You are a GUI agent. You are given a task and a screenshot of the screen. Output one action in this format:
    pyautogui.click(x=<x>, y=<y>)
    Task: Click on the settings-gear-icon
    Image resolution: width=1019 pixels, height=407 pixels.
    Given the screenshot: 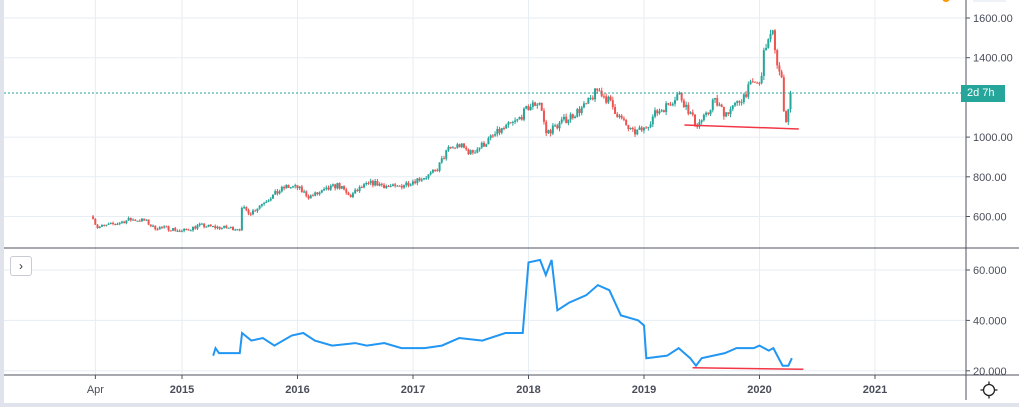 What is the action you would take?
    pyautogui.click(x=989, y=390)
    